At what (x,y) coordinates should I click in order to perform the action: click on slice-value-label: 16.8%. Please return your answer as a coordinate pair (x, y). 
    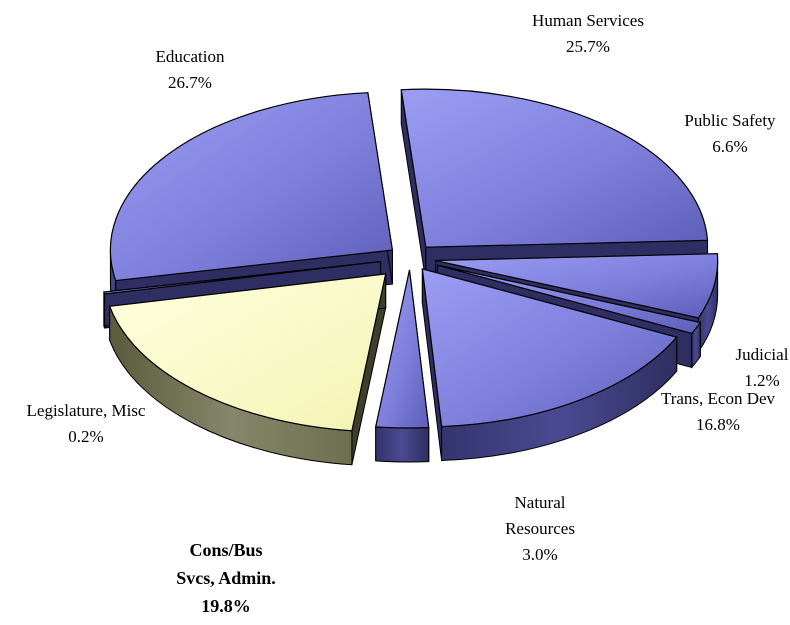
    Looking at the image, I should click on (718, 424).